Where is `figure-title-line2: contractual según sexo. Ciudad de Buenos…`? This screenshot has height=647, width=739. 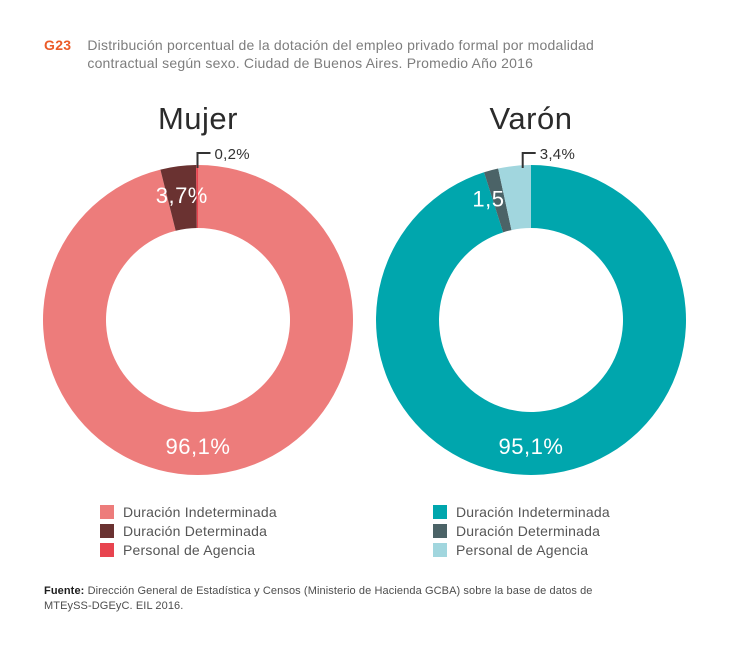
figure-title-line2: contractual según sexo. Ciudad de Buenos… is located at coordinates (310, 63).